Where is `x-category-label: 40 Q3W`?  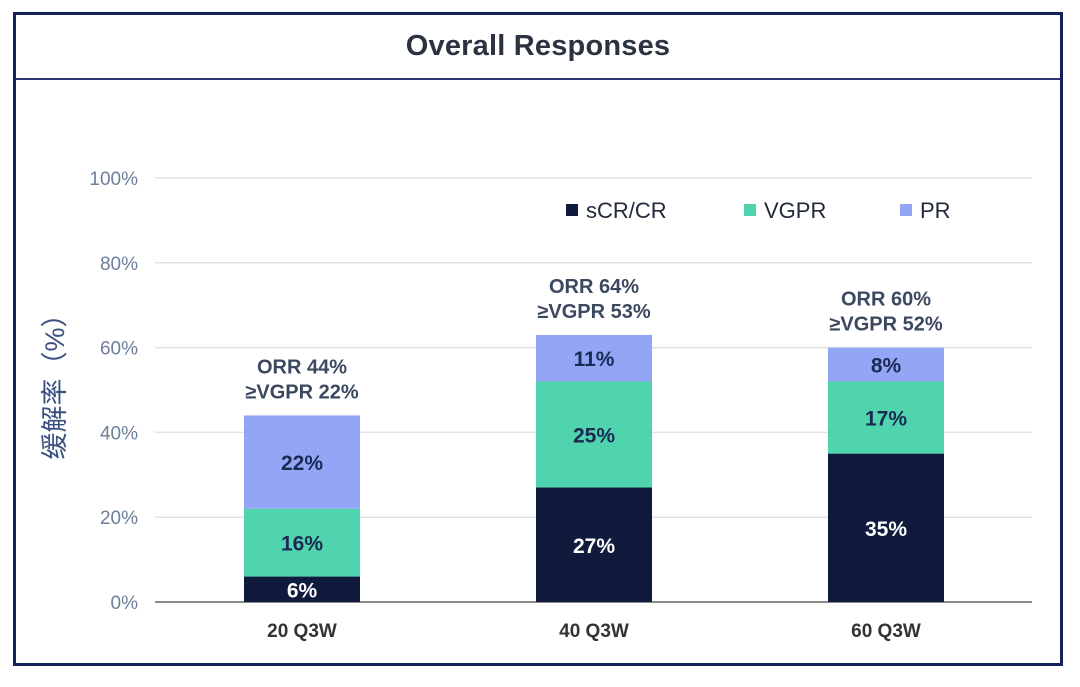 x-category-label: 40 Q3W is located at coordinates (594, 631).